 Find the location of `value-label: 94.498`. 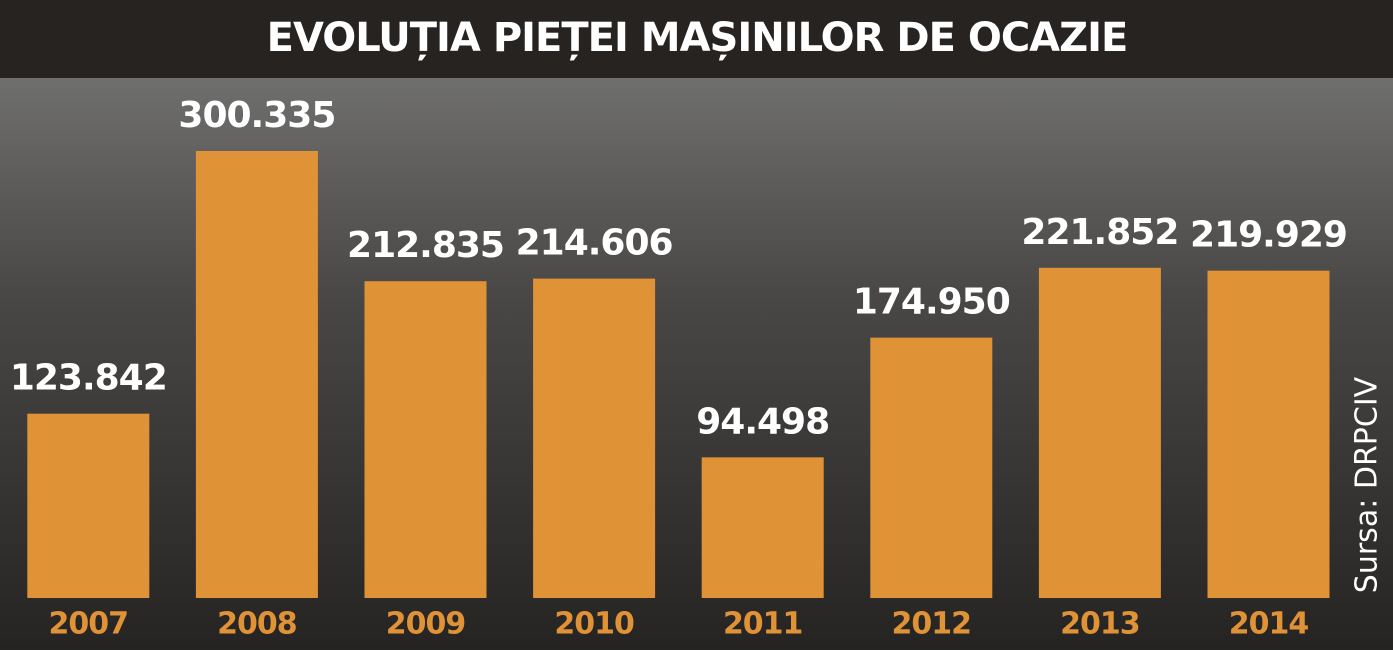

value-label: 94.498 is located at coordinates (762, 421).